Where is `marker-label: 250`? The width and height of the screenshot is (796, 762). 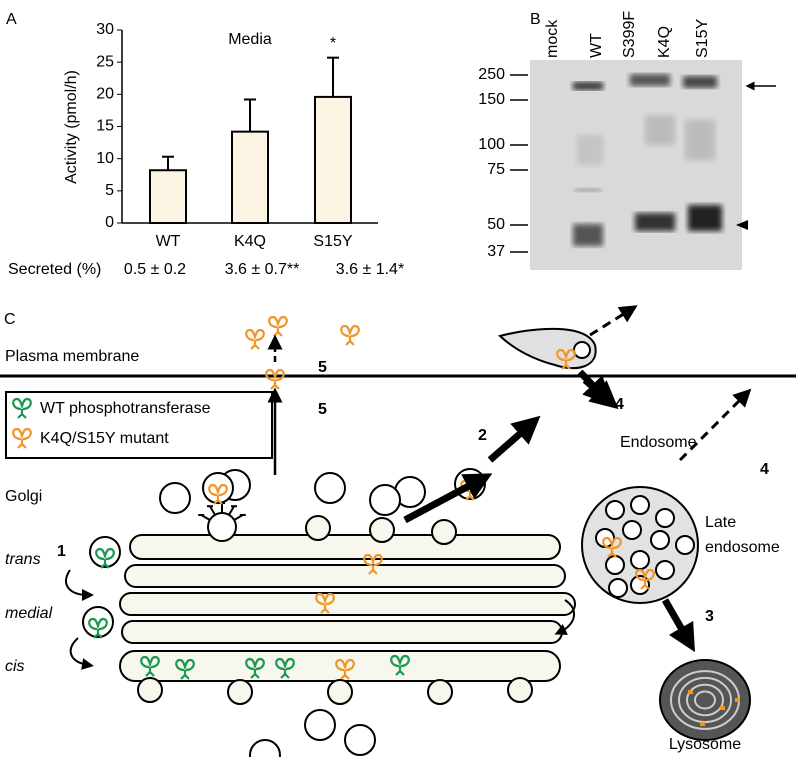 marker-label: 250 is located at coordinates (491, 74).